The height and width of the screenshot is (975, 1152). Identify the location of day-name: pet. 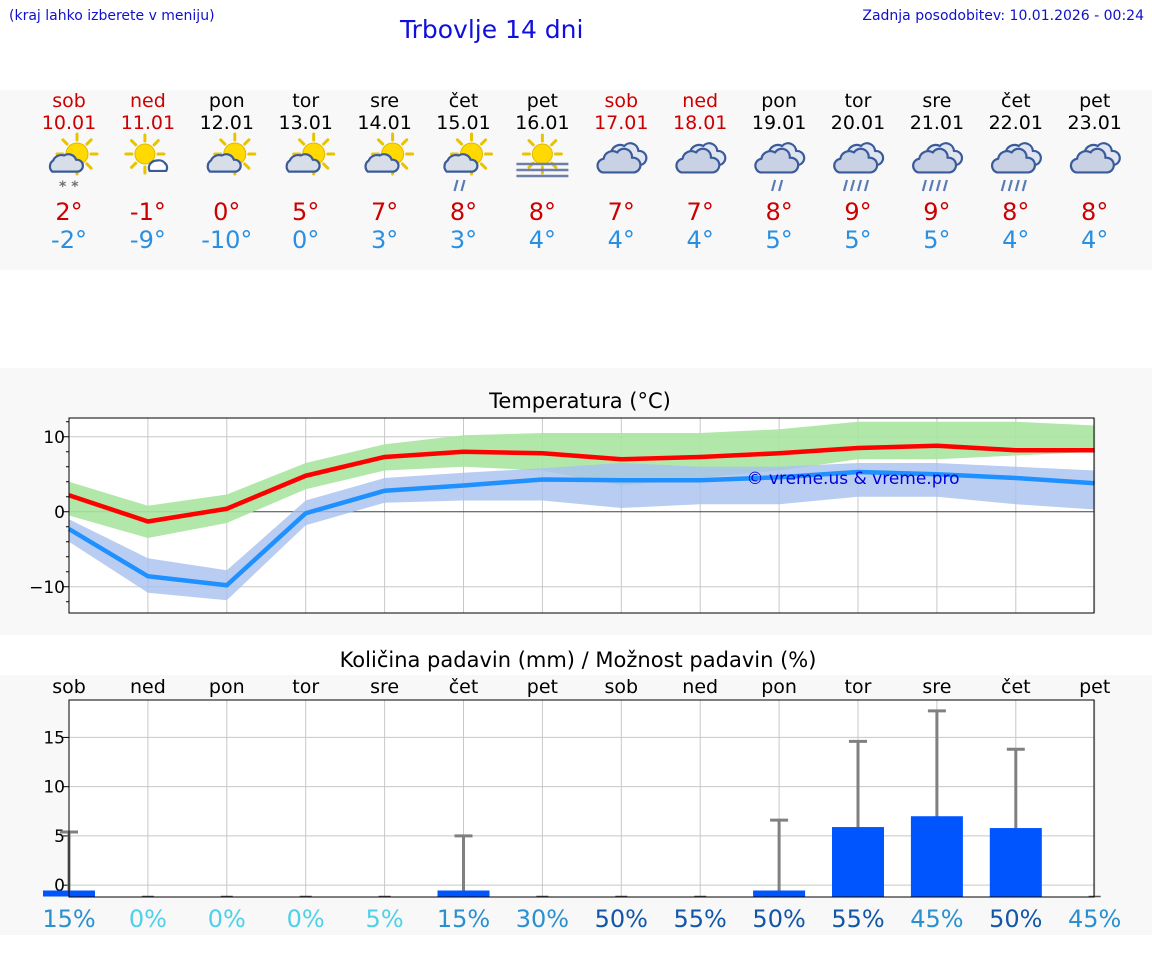
(1094, 101).